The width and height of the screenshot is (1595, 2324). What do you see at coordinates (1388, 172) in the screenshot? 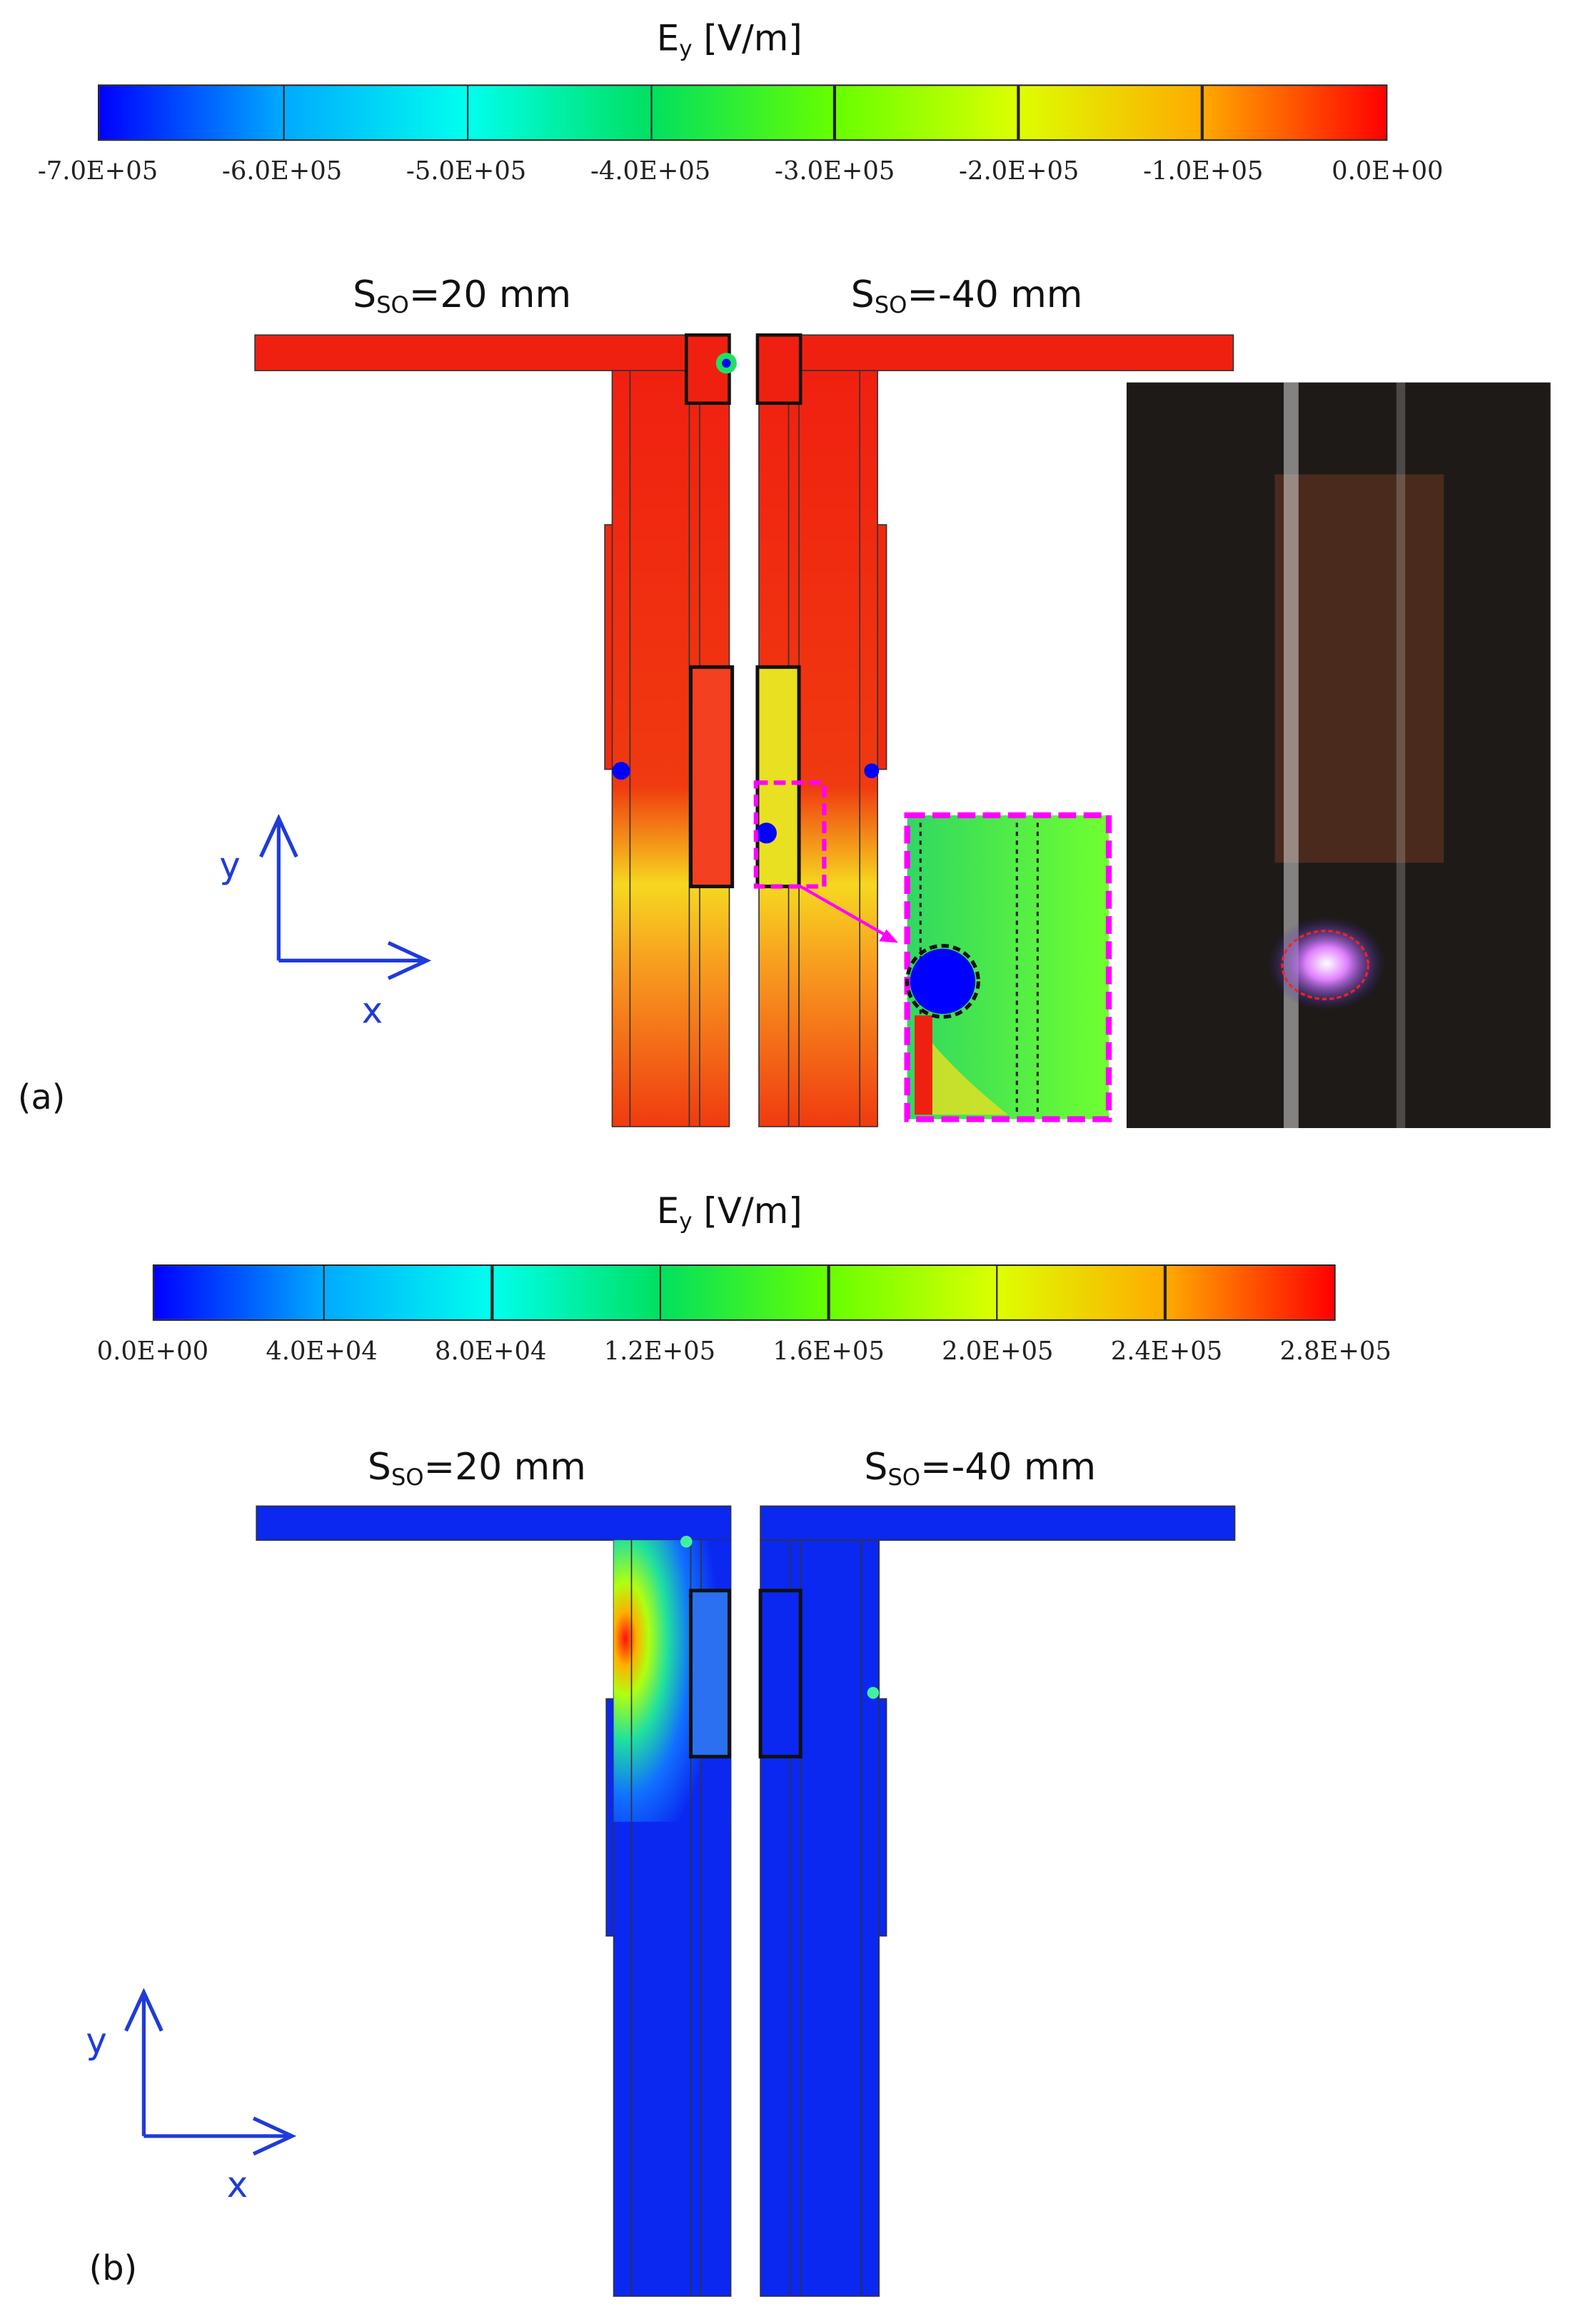
I see `colorbar-a-tick-label: 0.0E+00` at bounding box center [1388, 172].